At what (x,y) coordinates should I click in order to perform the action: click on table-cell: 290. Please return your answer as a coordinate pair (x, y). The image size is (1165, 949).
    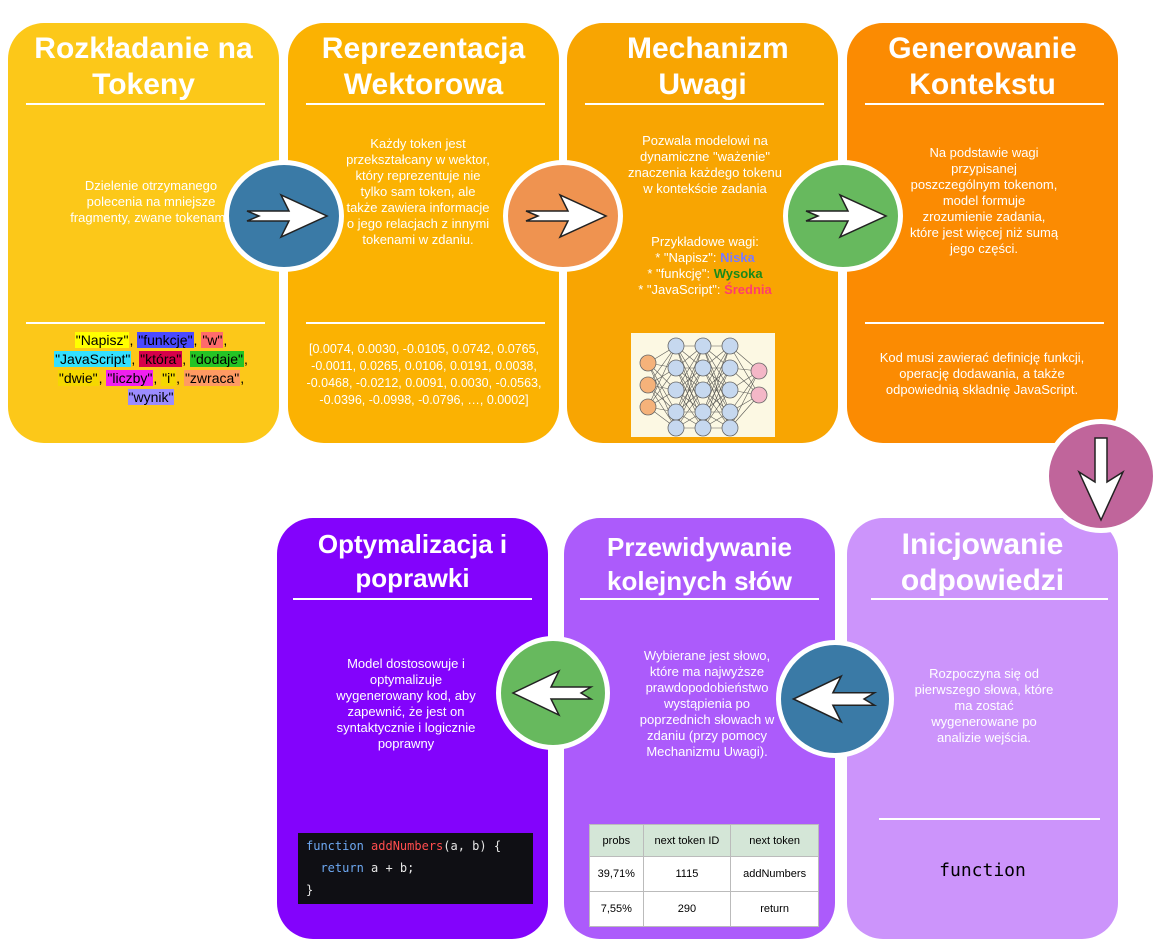
    Looking at the image, I should click on (687, 909).